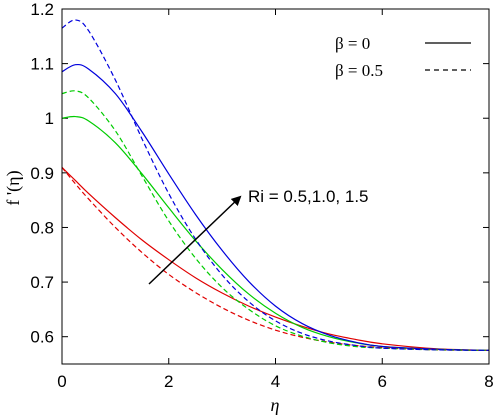 The width and height of the screenshot is (500, 419). I want to click on ri-annotation-text: Ri = 0.5,1.0, 1.5, so click(308, 196).